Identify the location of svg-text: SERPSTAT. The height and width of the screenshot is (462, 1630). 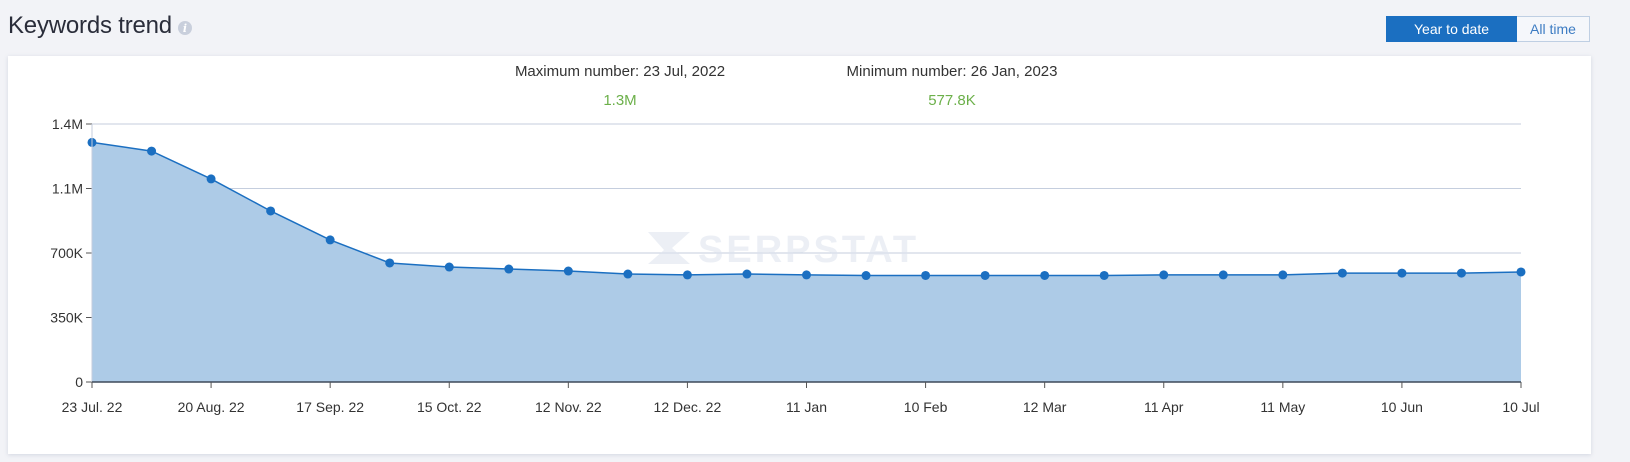
(808, 250).